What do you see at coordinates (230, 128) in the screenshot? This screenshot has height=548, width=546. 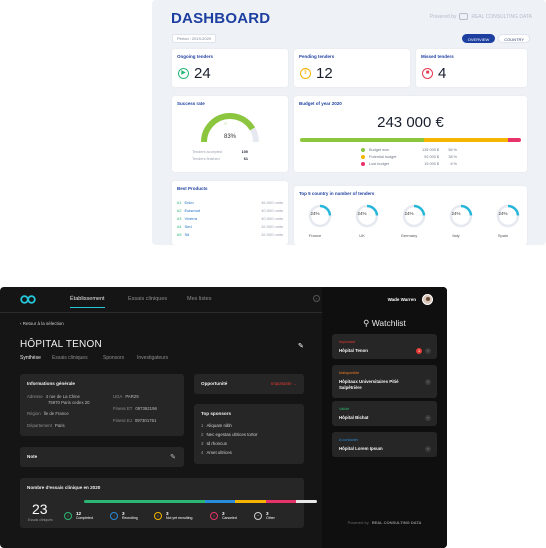 I see `success-gauge` at bounding box center [230, 128].